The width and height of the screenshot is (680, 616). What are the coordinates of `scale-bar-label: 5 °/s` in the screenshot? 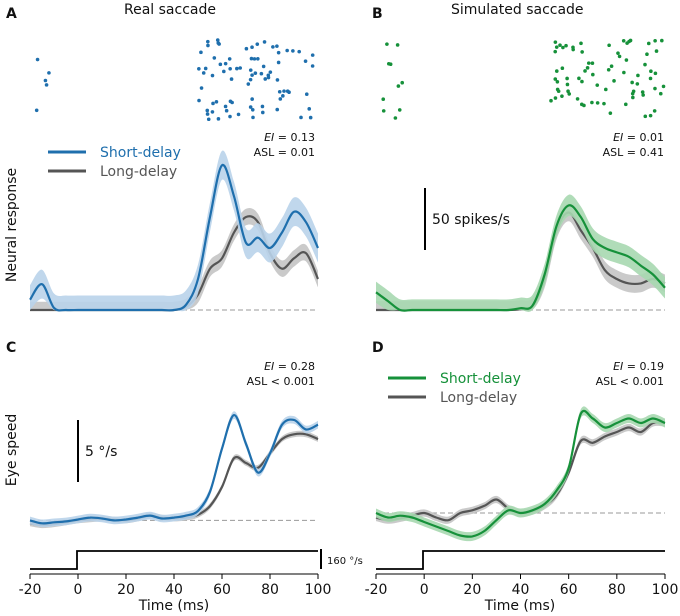 It's located at (101, 452).